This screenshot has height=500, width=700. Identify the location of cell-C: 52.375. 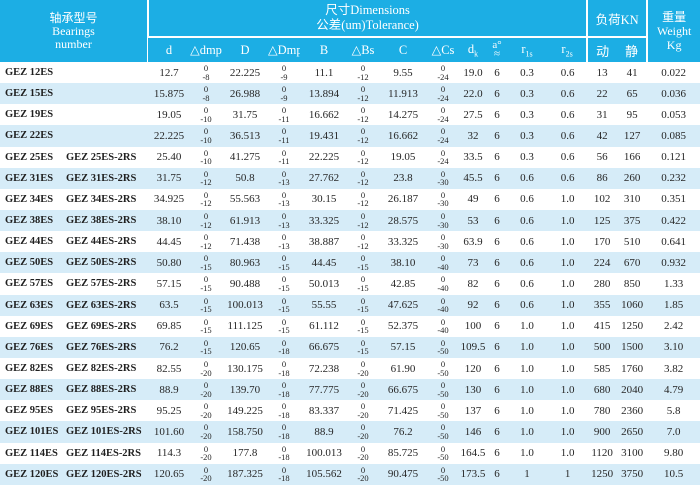
(403, 326).